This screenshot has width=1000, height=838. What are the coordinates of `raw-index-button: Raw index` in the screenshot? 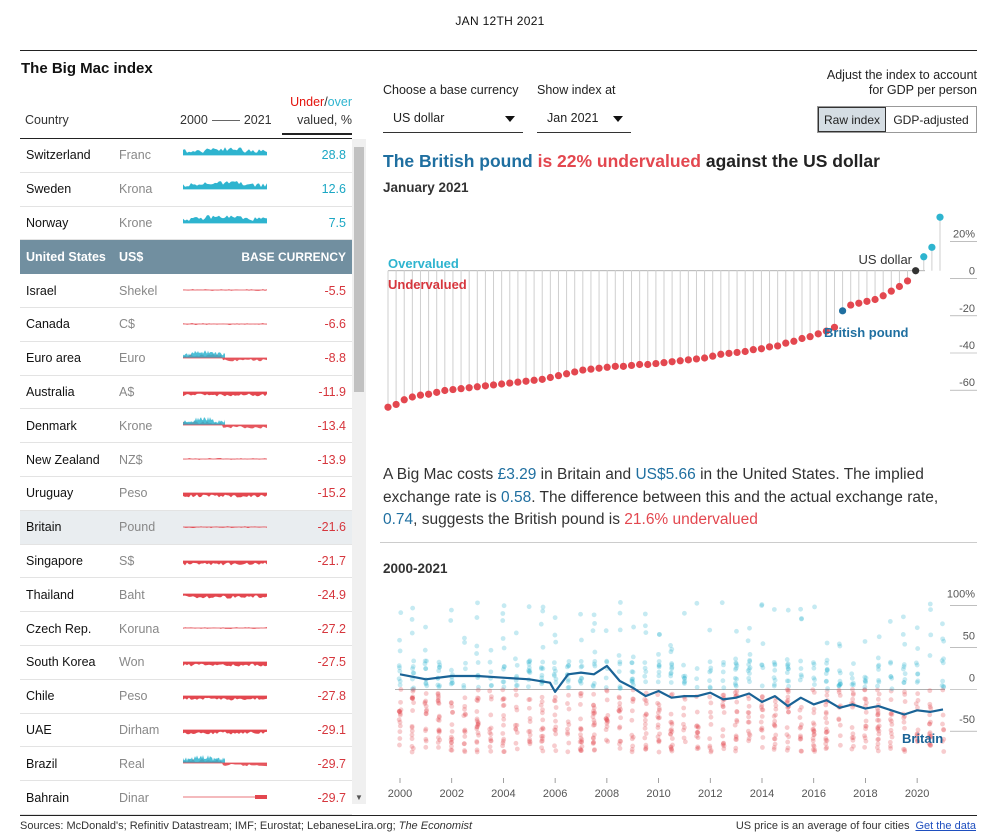 It's located at (852, 119).